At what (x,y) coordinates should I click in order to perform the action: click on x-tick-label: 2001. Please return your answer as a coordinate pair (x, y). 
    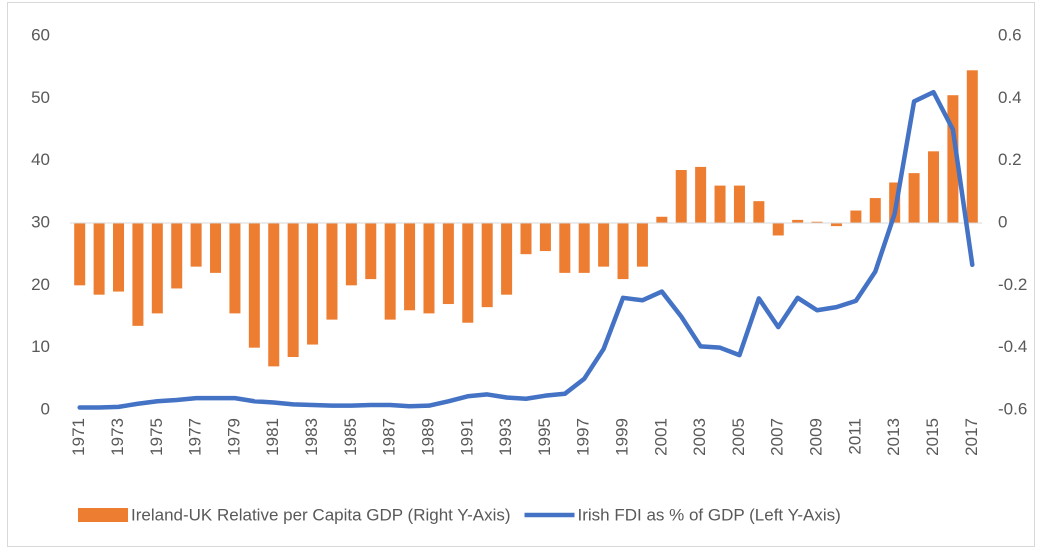
    Looking at the image, I should click on (660, 437).